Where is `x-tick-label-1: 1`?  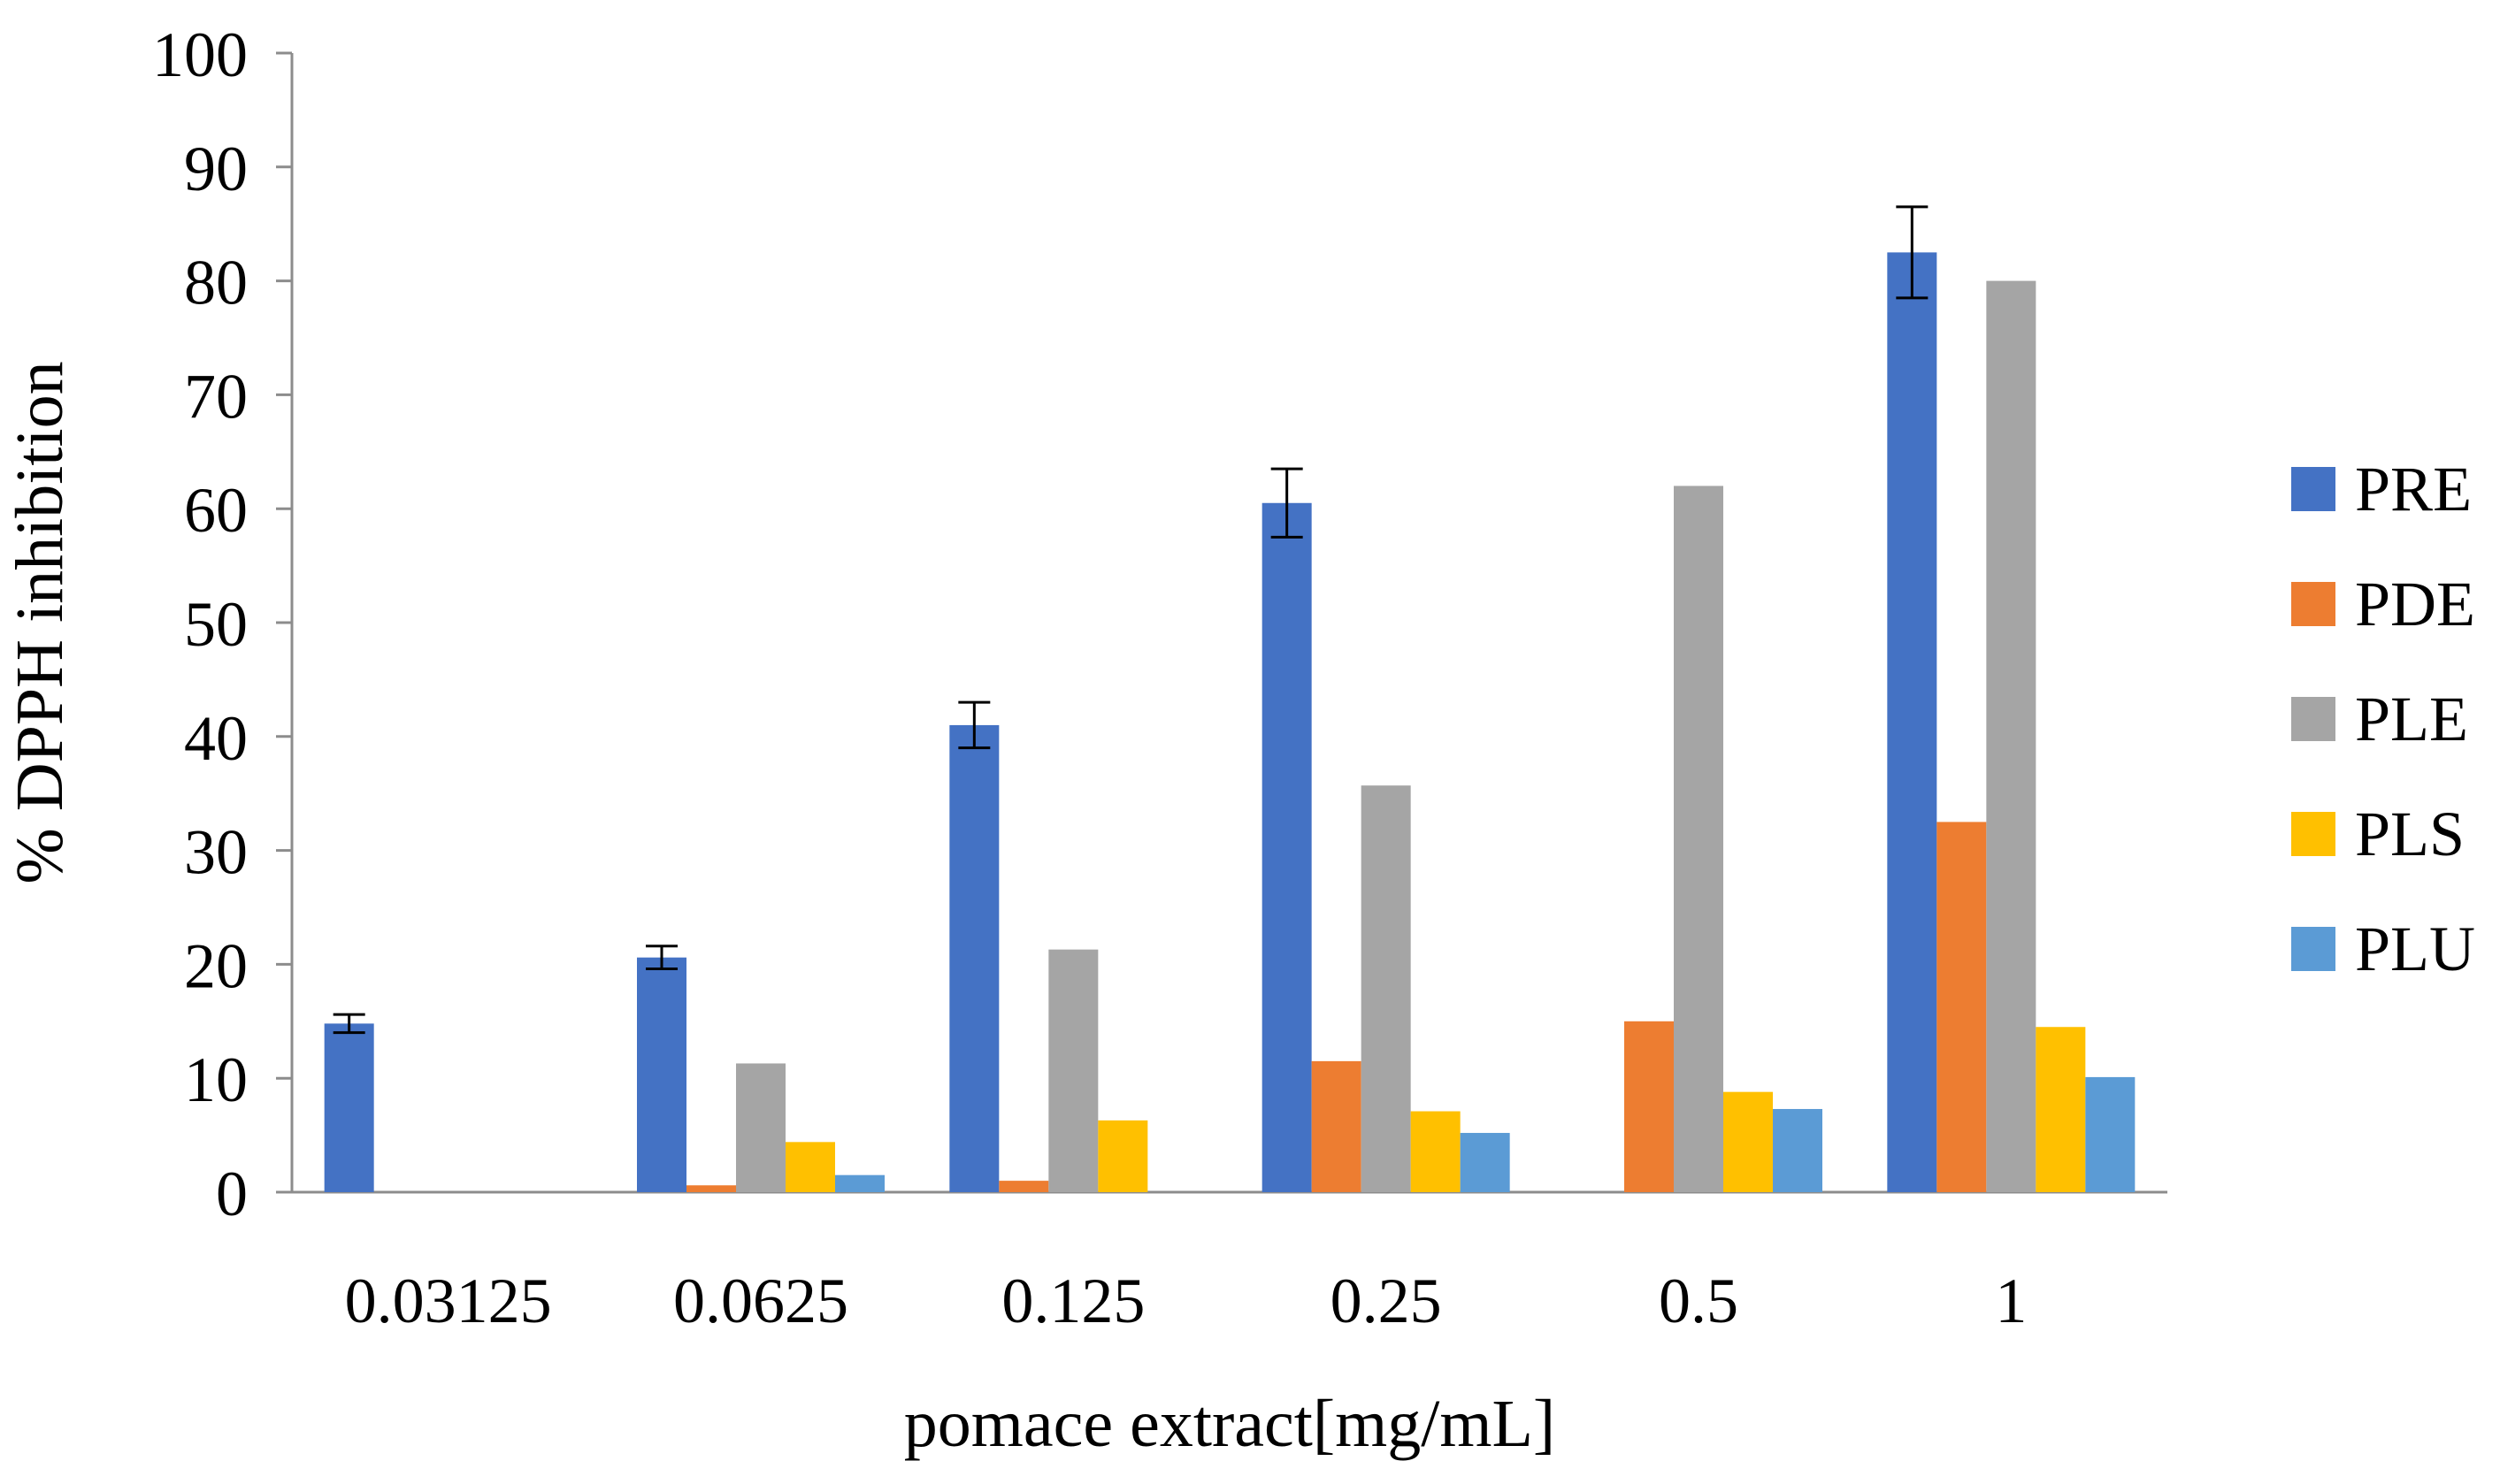
x-tick-label-1: 1 is located at coordinates (2011, 1301).